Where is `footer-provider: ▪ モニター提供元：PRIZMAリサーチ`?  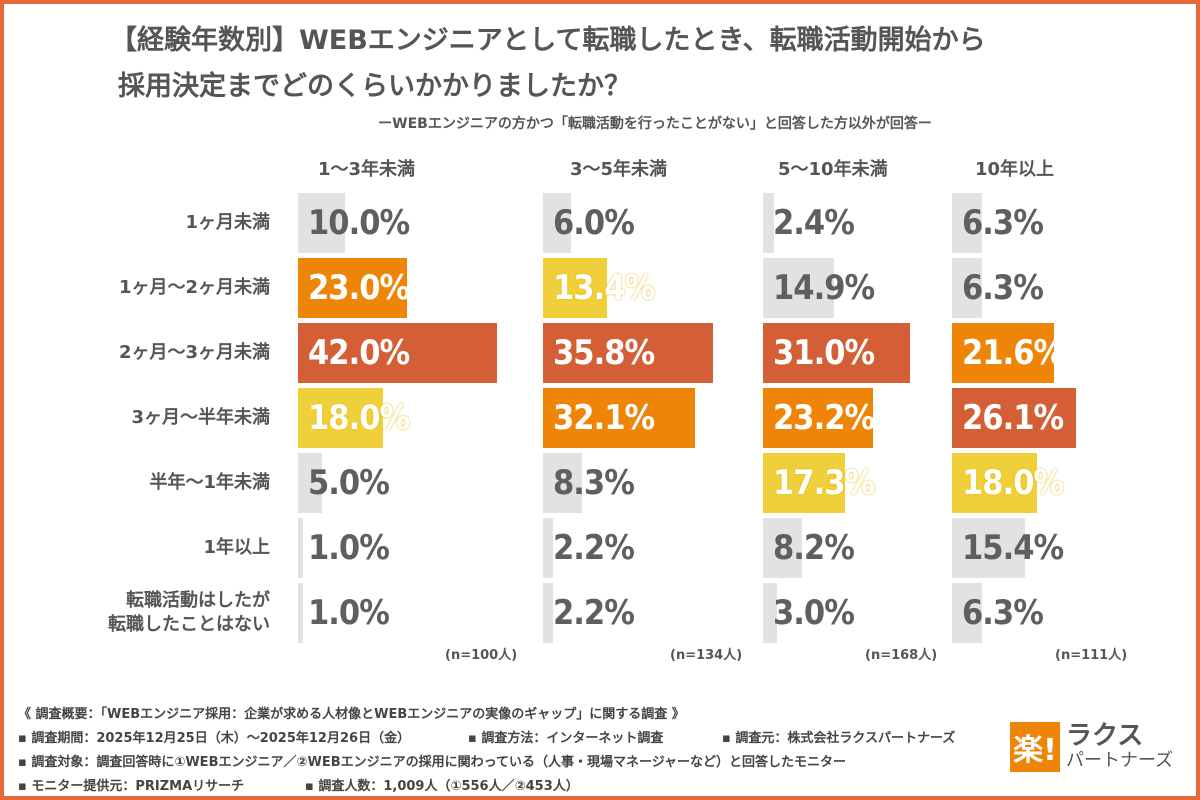 footer-provider: ▪ モニター提供元：PRIZMAリサーチ is located at coordinates (131, 786).